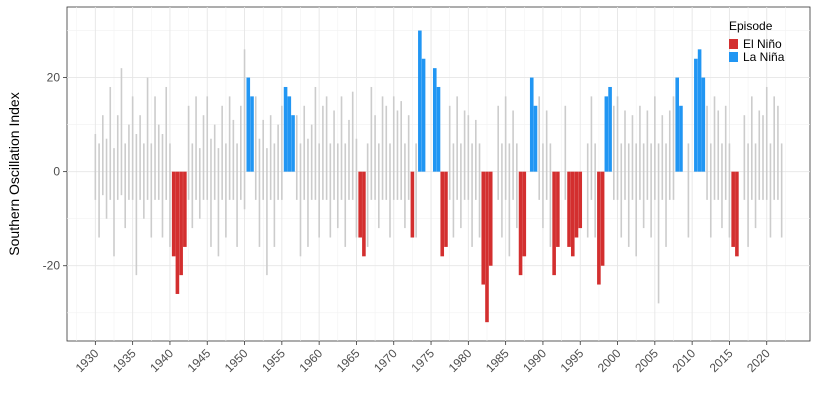  What do you see at coordinates (348, 360) in the screenshot?
I see `x-tick-label: 1965` at bounding box center [348, 360].